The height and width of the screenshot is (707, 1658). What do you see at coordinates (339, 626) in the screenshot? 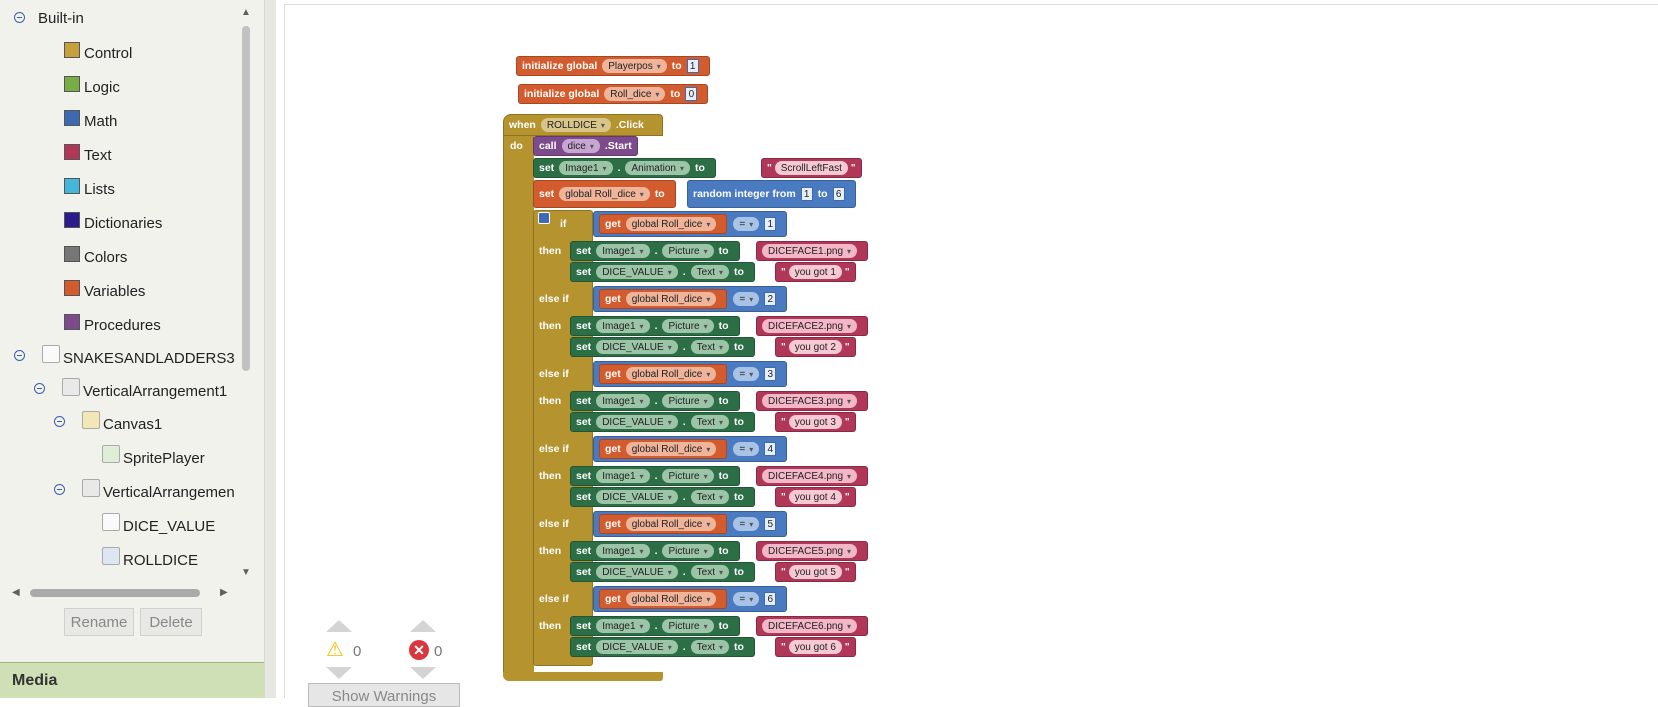
I see `warning-prev-icon` at bounding box center [339, 626].